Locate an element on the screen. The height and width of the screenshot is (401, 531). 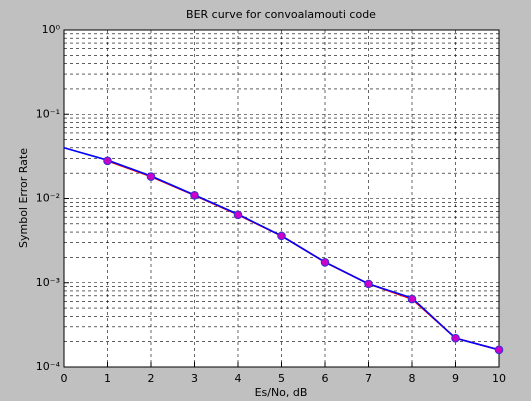
y-tick-label: 10⁻² is located at coordinates (48, 198).